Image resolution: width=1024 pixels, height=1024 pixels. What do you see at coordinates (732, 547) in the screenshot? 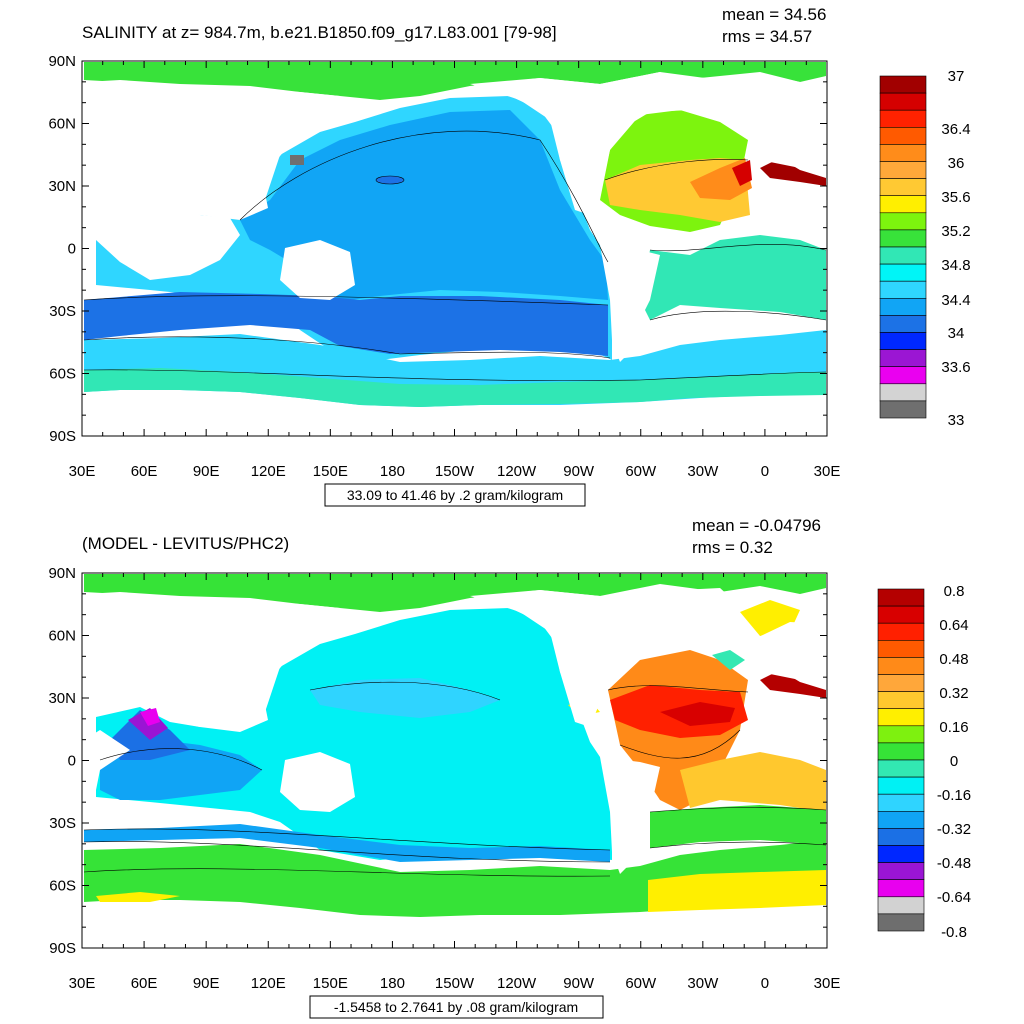
I see `bottom-rms: rms = 0.32` at bounding box center [732, 547].